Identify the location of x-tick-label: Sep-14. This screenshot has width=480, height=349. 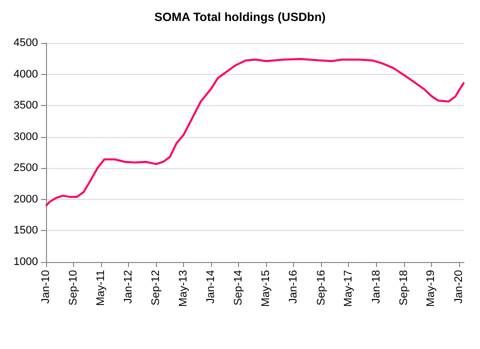
(238, 288).